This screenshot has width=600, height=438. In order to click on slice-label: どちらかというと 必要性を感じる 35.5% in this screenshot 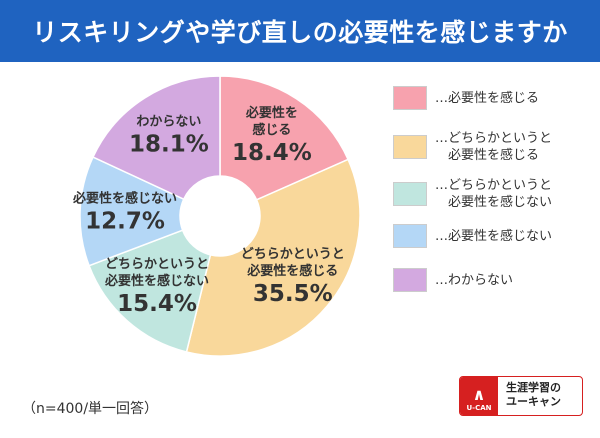, I will do `click(293, 277)`.